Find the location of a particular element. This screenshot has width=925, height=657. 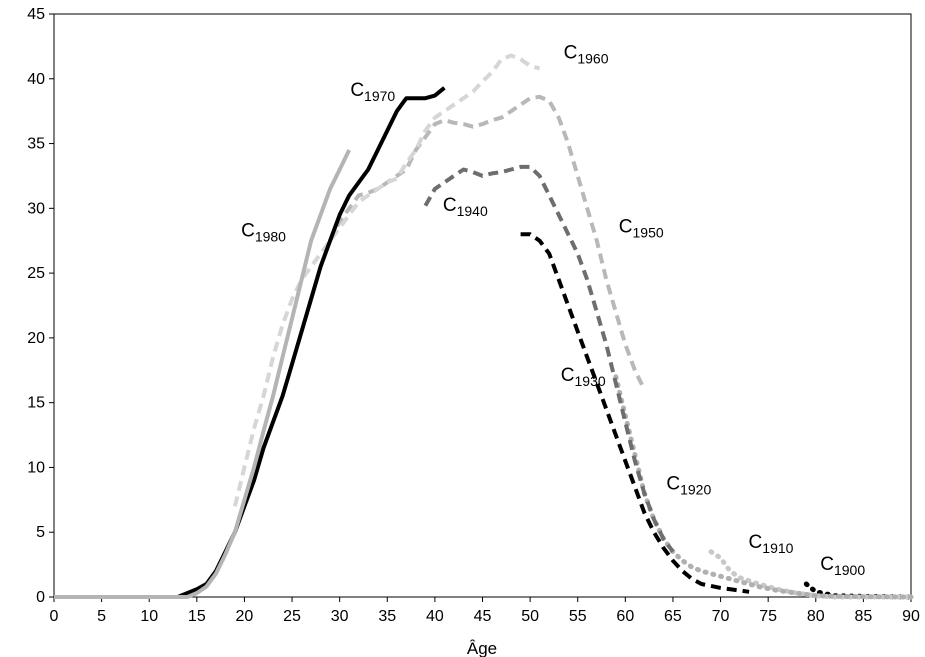

series-label-c1900: C1900 is located at coordinates (842, 566).